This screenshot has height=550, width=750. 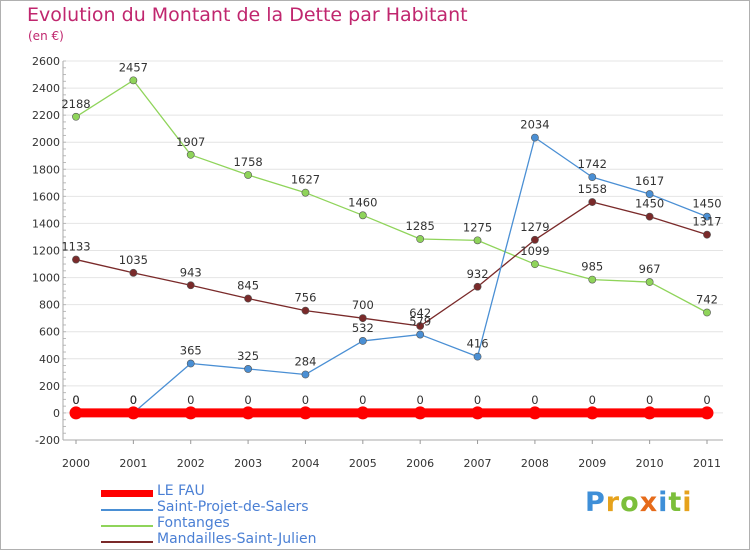 I want to click on data-label: 967, so click(x=650, y=269).